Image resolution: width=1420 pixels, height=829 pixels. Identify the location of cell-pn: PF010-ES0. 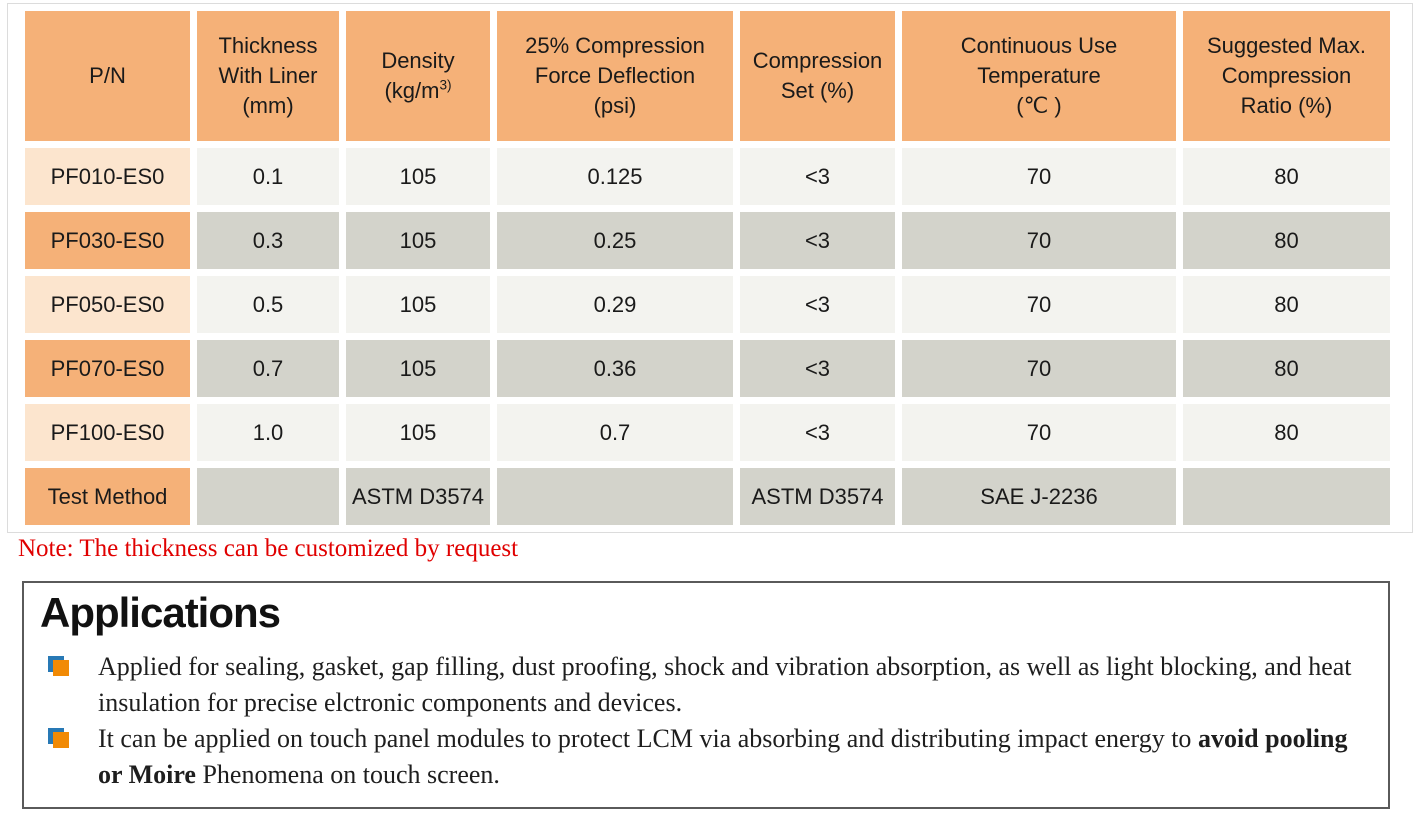
(107, 176).